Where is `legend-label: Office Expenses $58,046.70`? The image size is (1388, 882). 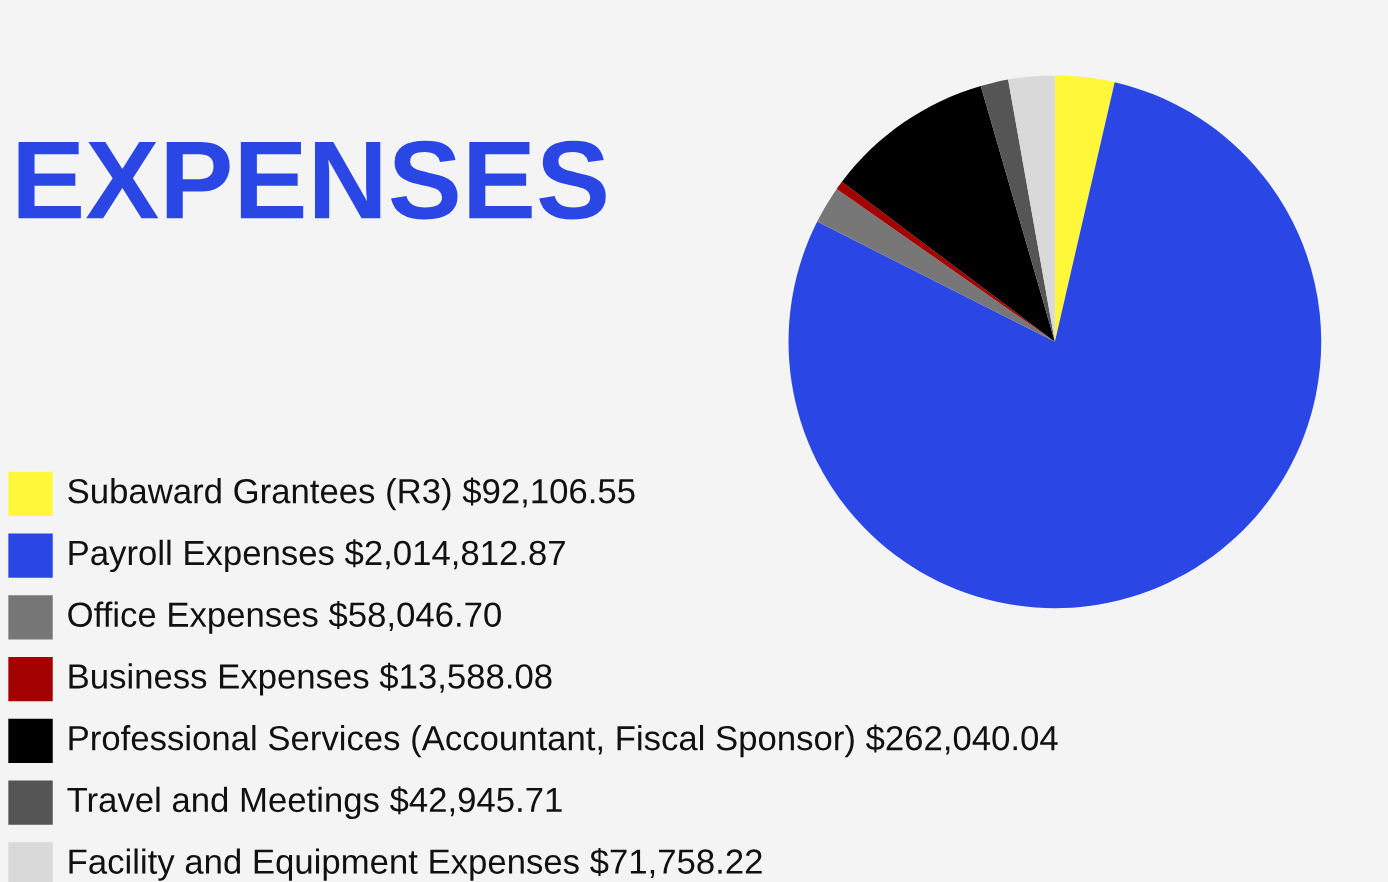 legend-label: Office Expenses $58,046.70 is located at coordinates (284, 617).